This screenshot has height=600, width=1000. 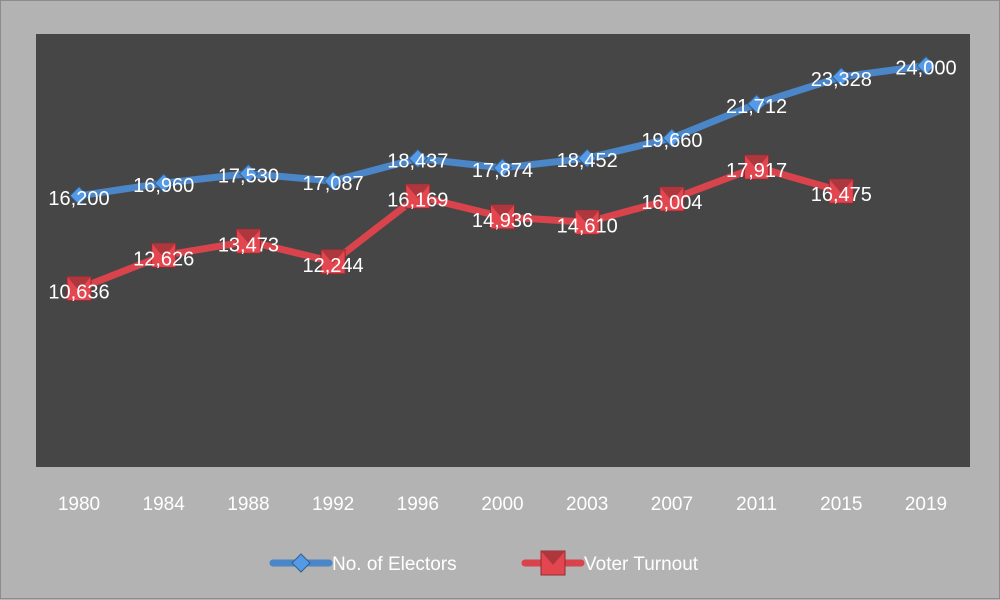 What do you see at coordinates (587, 222) in the screenshot?
I see `data-point-turnout-2003` at bounding box center [587, 222].